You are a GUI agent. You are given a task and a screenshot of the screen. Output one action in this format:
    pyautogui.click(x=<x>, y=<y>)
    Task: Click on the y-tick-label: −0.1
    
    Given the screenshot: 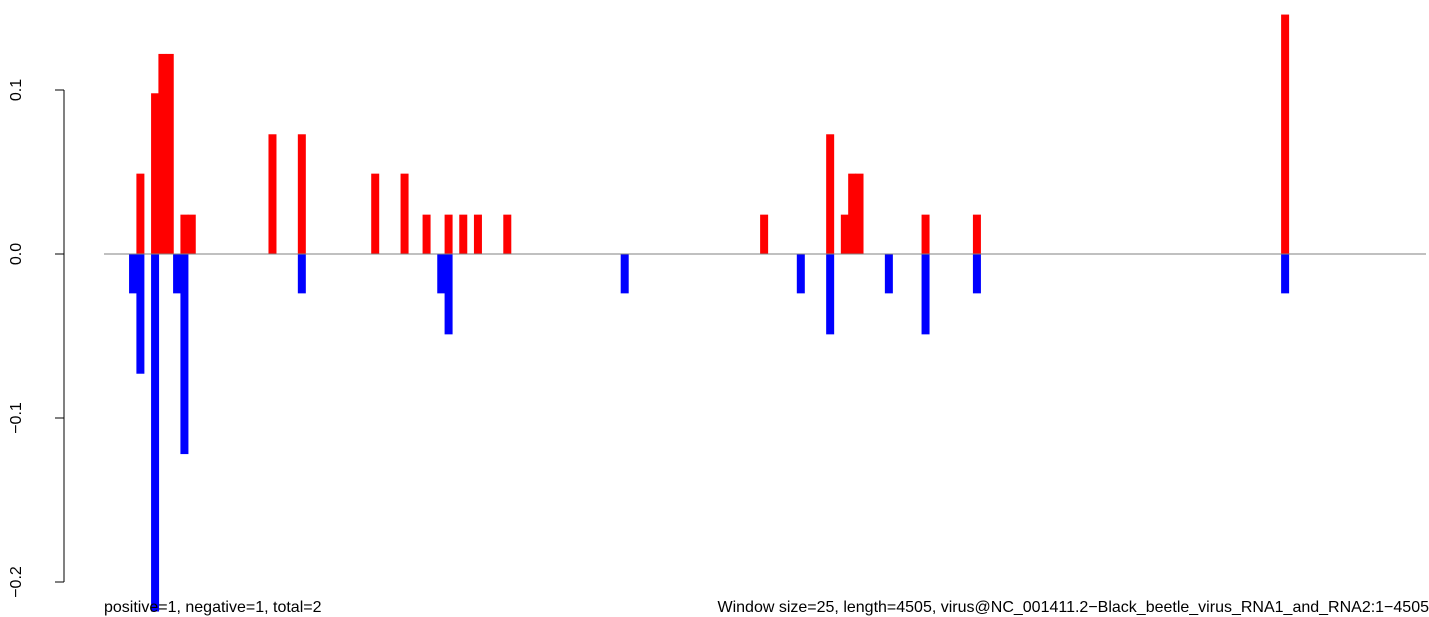 What is the action you would take?
    pyautogui.click(x=16, y=418)
    